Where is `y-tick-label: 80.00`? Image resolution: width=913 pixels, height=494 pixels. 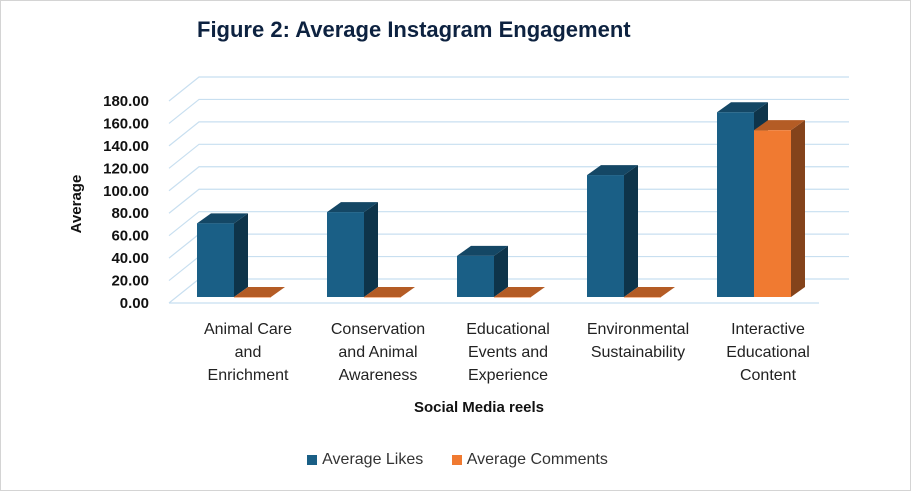
y-tick-label: 80.00 is located at coordinates (130, 213).